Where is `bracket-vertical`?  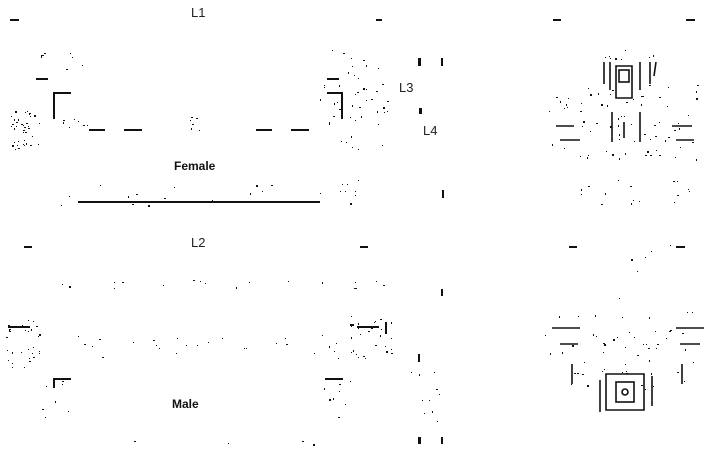
bracket-vertical is located at coordinates (54, 105).